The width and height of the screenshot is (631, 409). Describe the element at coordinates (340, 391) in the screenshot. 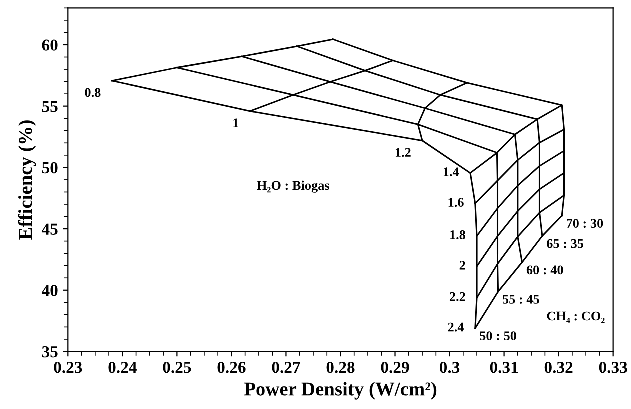

I see `x-axis-title: Power Density (W/cm²)` at that location.